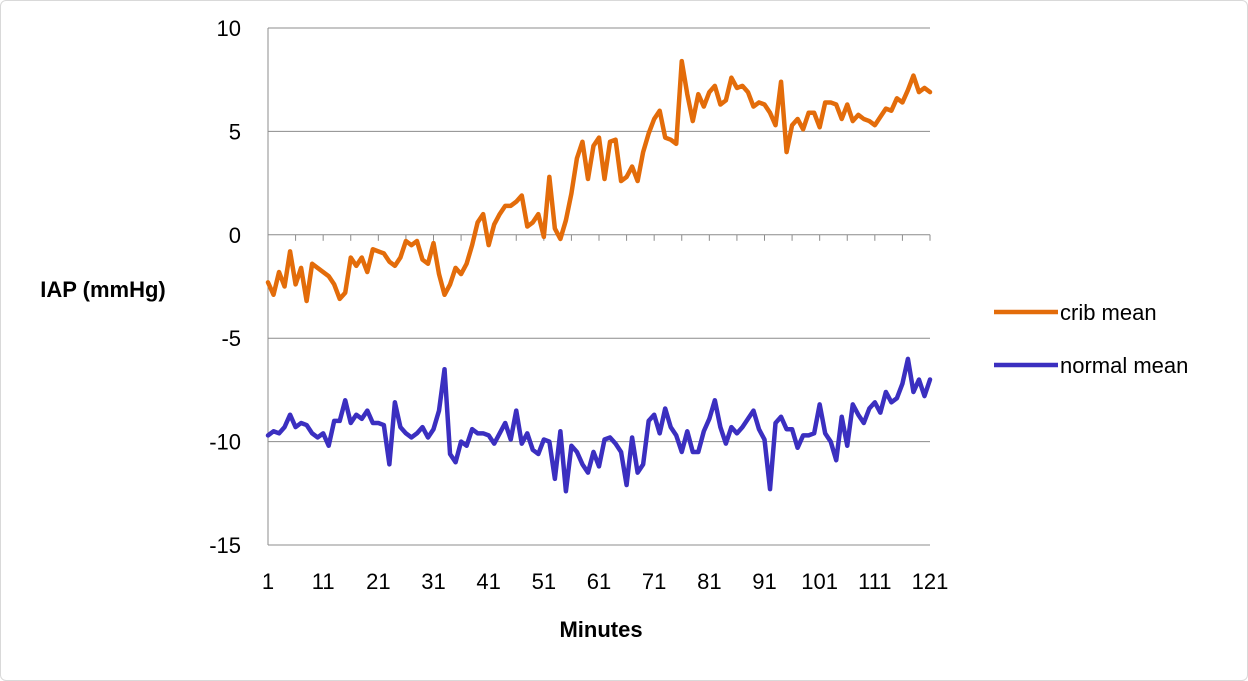 Image resolution: width=1248 pixels, height=681 pixels. What do you see at coordinates (229, 28) in the screenshot?
I see `y-tick-label: 10` at bounding box center [229, 28].